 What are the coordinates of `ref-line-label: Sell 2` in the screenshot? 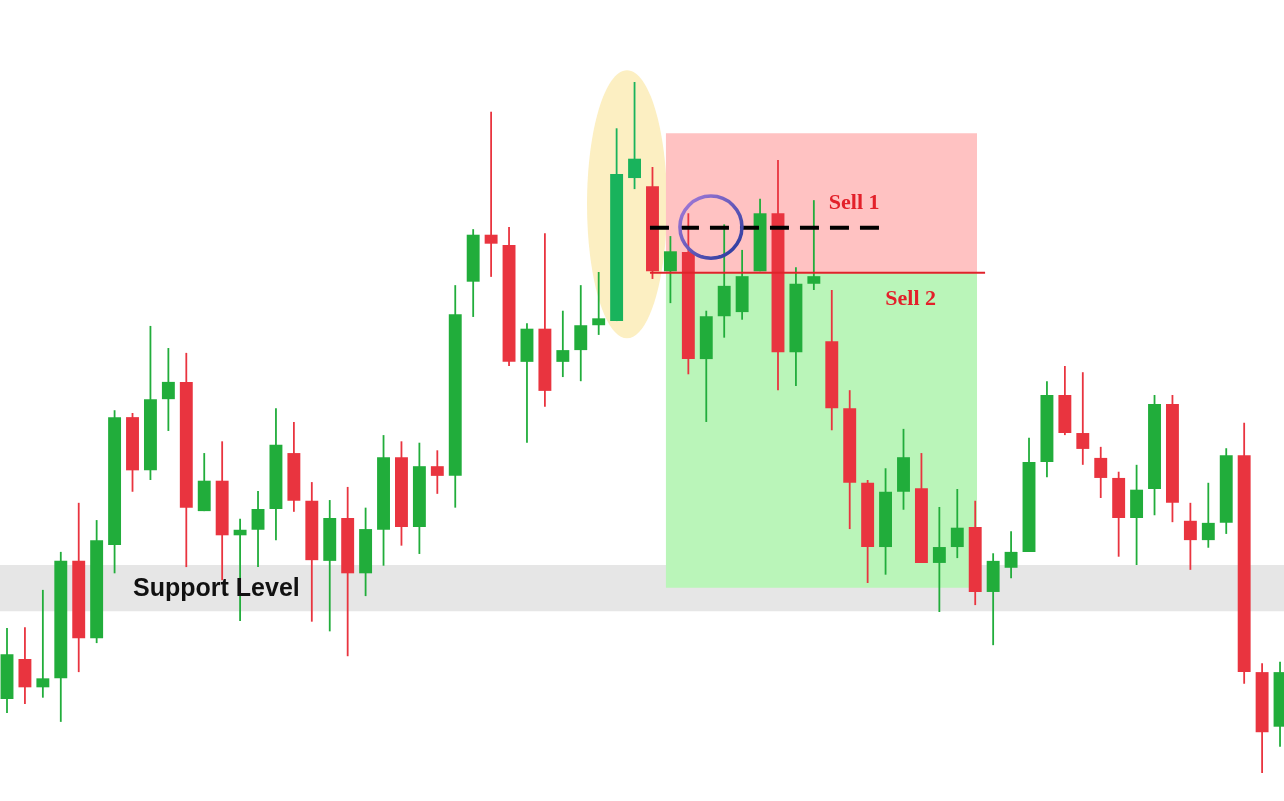 It's located at (911, 297).